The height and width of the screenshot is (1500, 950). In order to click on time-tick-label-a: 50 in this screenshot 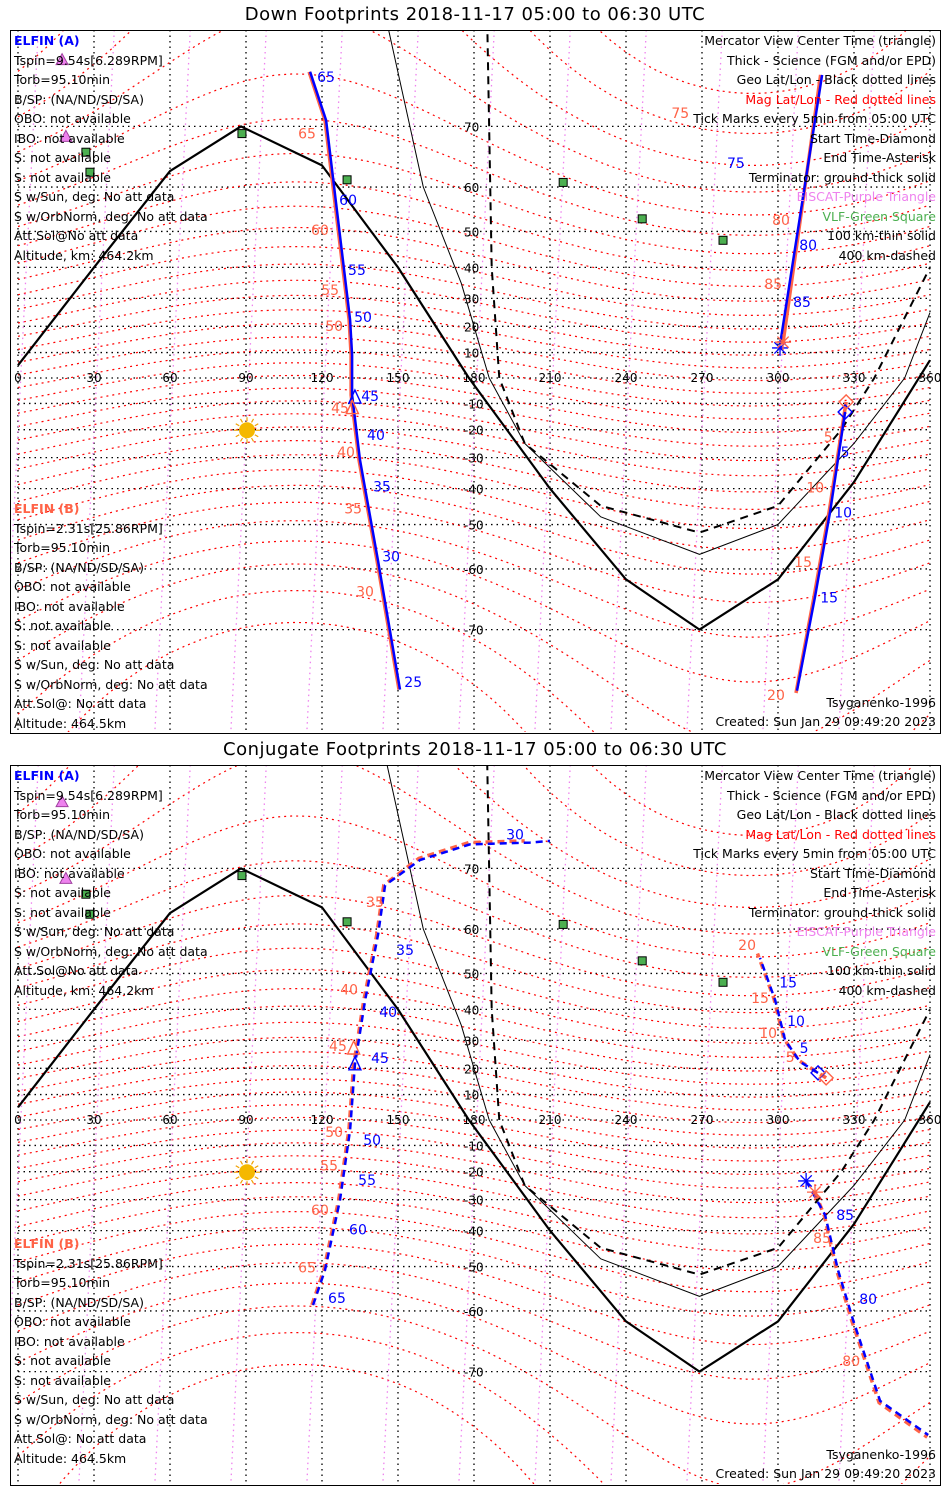, I will do `click(363, 318)`.